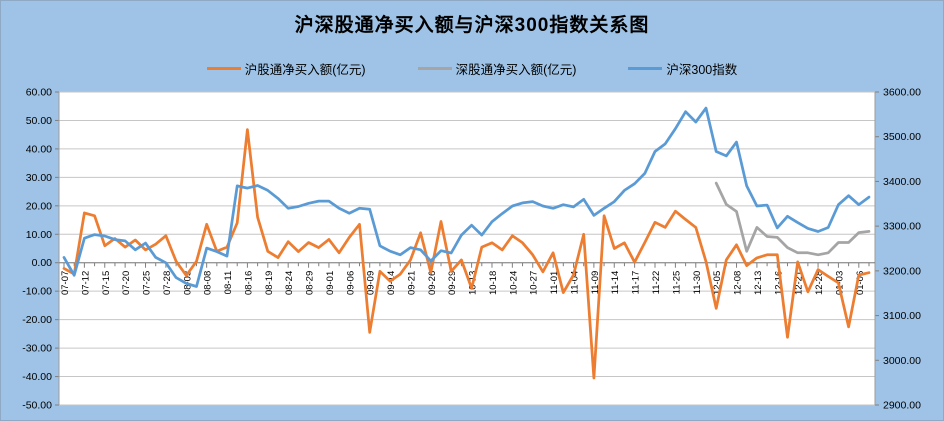  I want to click on x-axis-label: 07-25, so click(147, 283).